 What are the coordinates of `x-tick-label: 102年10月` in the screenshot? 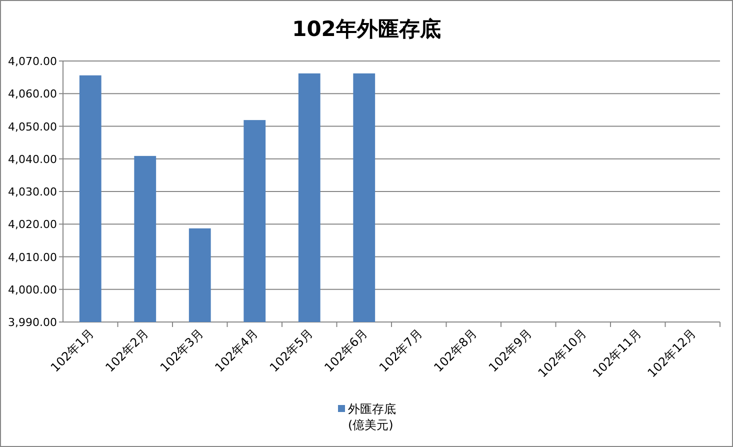 It's located at (562, 353).